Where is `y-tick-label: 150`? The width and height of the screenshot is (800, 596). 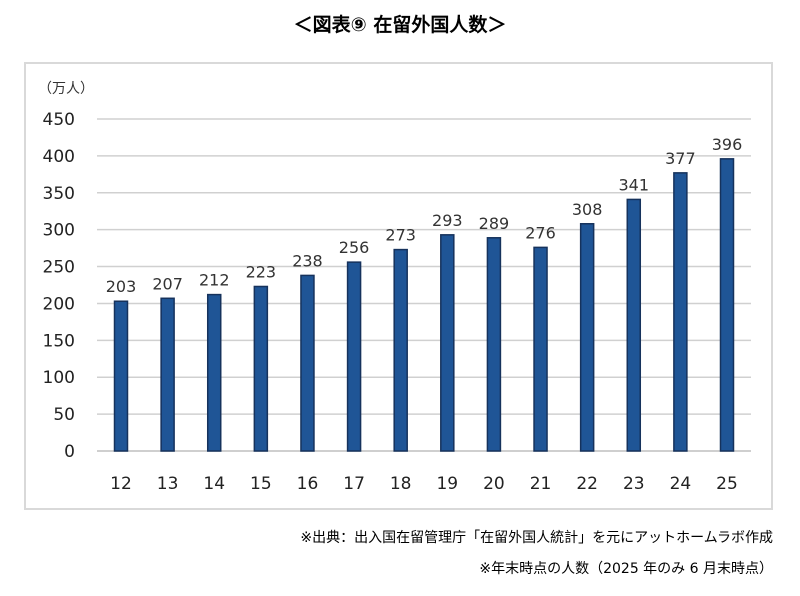
y-tick-label: 150 is located at coordinates (59, 341).